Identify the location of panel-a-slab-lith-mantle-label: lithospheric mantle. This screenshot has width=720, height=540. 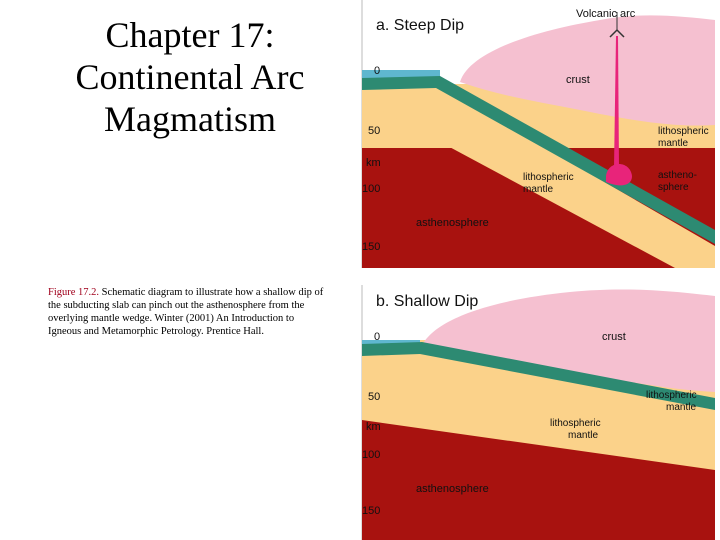
(548, 183).